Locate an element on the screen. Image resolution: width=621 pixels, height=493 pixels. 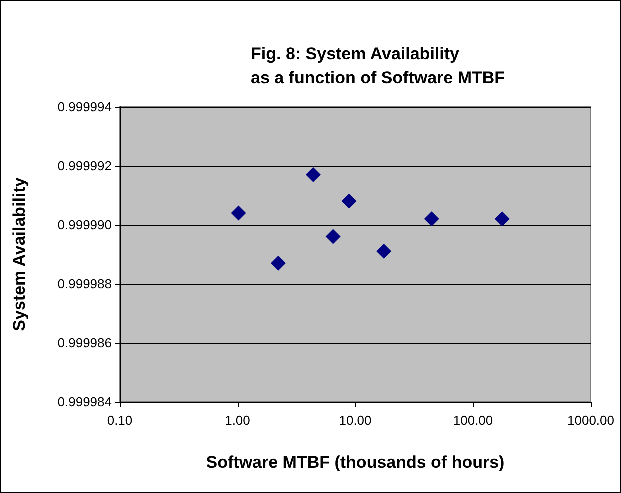
x-tick-label: 1000.00 is located at coordinates (591, 420).